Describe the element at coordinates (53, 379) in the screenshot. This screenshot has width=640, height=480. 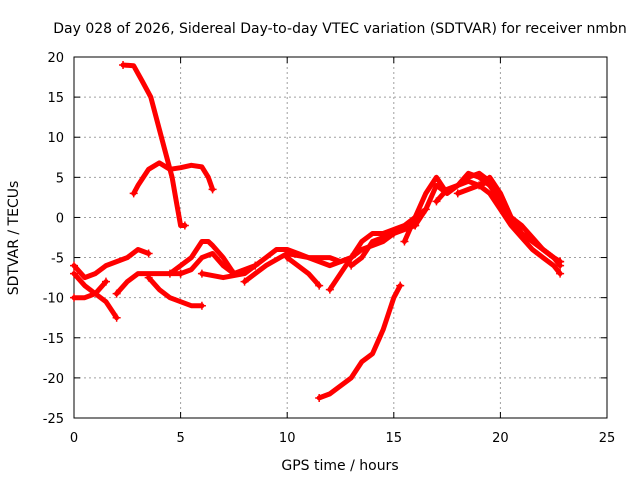
I see `y-tick-label: -20` at that location.